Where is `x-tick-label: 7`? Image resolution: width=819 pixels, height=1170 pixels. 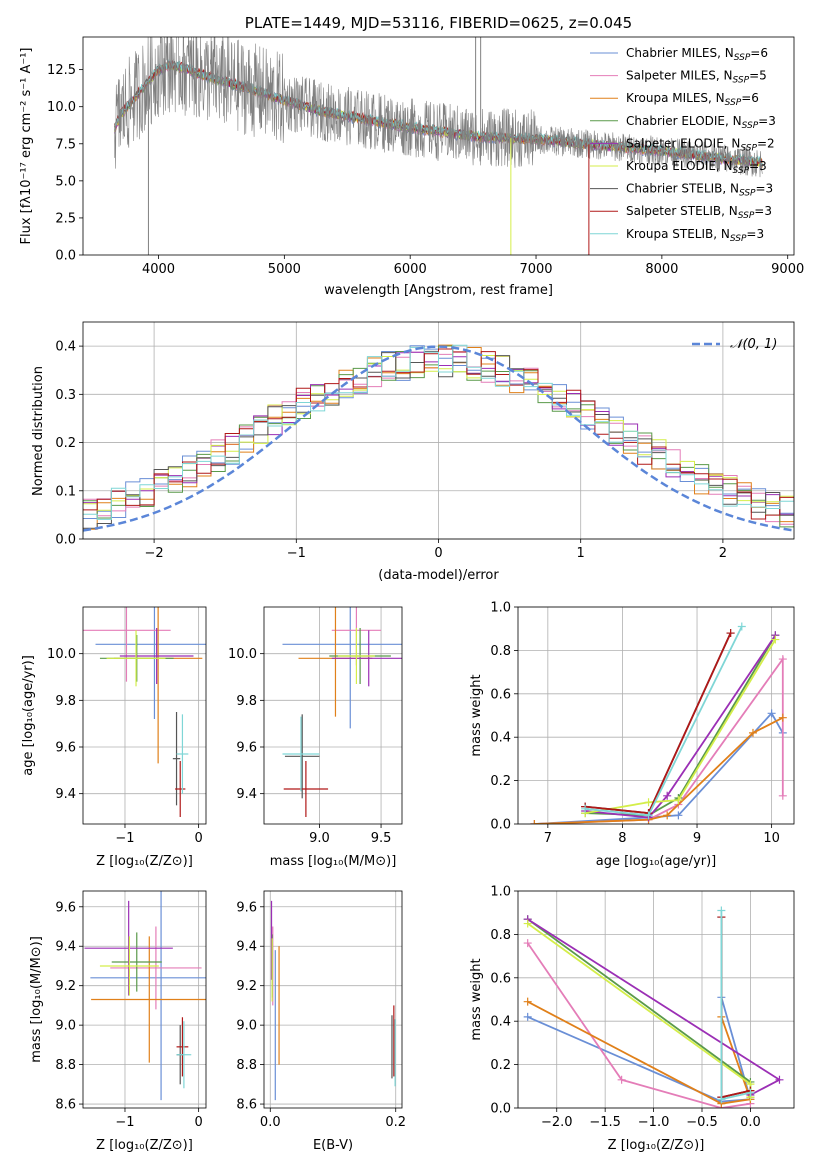 x-tick-label: 7 is located at coordinates (548, 838).